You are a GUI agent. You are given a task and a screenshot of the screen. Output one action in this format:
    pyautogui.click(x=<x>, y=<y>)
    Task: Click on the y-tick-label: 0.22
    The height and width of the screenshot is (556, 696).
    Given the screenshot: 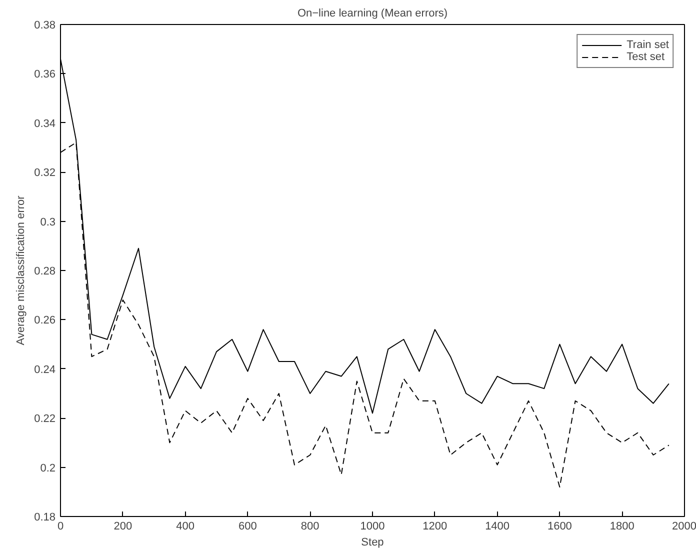 What is the action you would take?
    pyautogui.click(x=45, y=419)
    